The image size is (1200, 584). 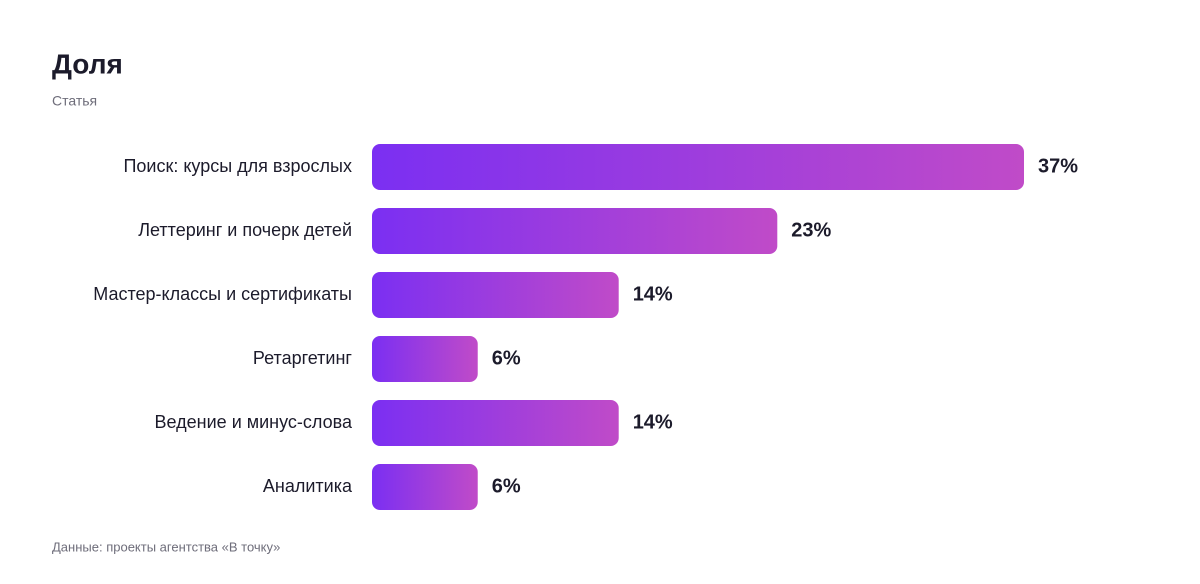 What do you see at coordinates (245, 230) in the screenshot?
I see `category-label: Леттеринг и почерк детей` at bounding box center [245, 230].